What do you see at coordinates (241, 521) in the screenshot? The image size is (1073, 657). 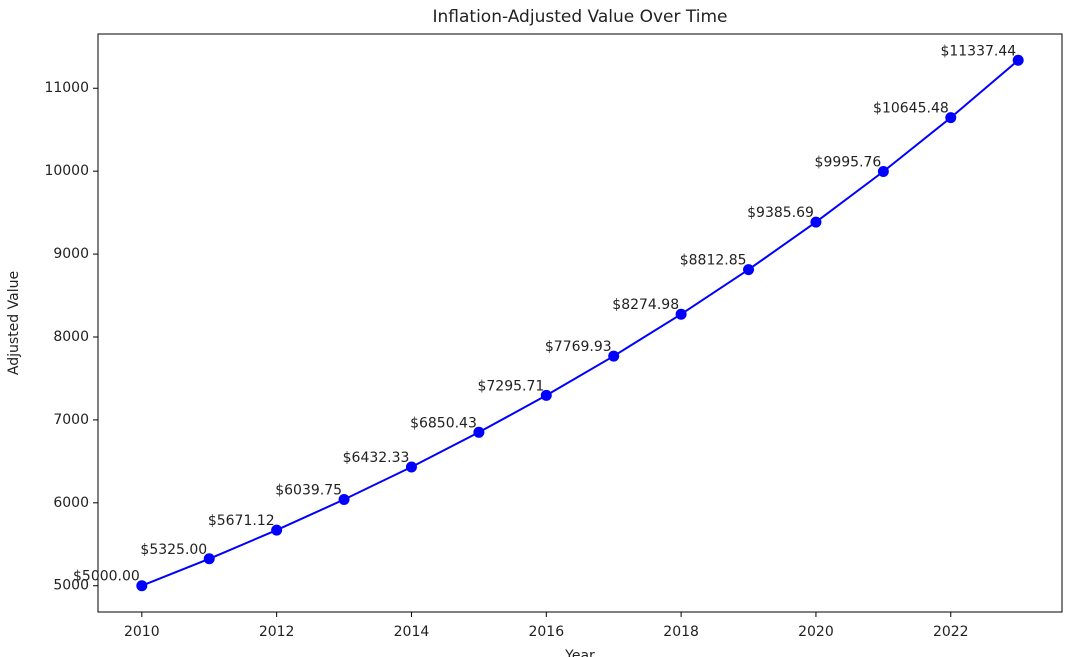 I see `data-label: $5671.12` at bounding box center [241, 521].